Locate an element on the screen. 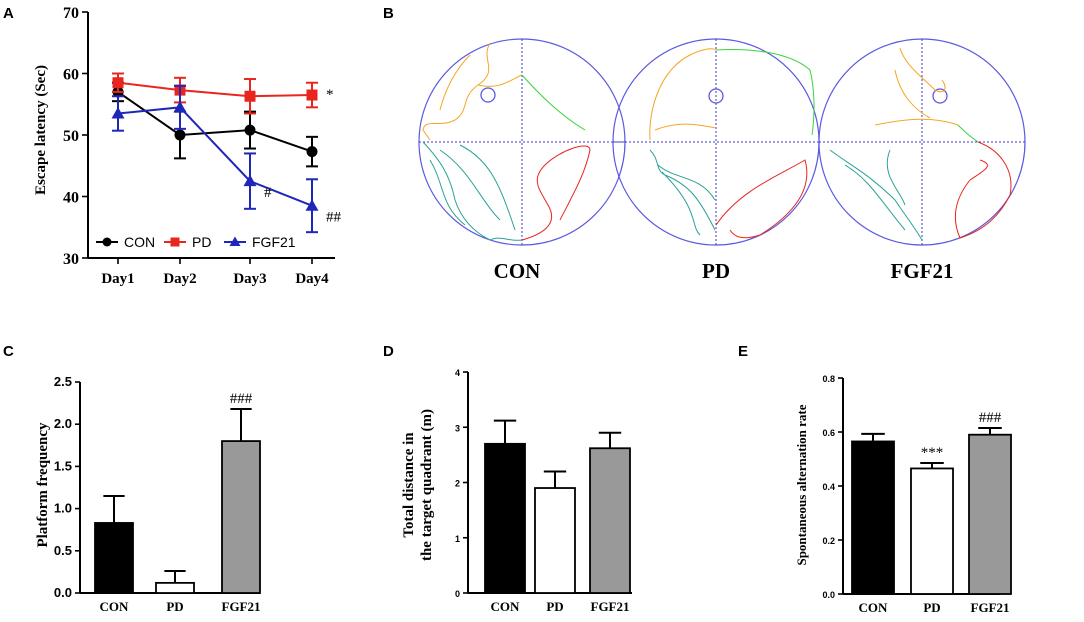 This screenshot has height=622, width=1084. y-tick-label: 70 is located at coordinates (71, 13).